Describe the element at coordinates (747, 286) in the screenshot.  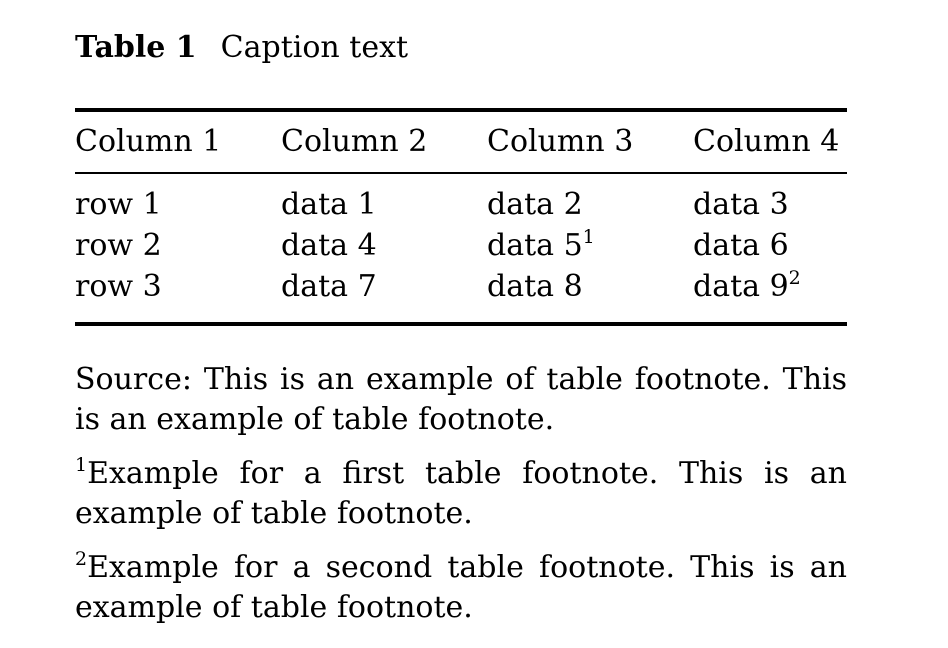
I see `table-cell: data 92` at that location.